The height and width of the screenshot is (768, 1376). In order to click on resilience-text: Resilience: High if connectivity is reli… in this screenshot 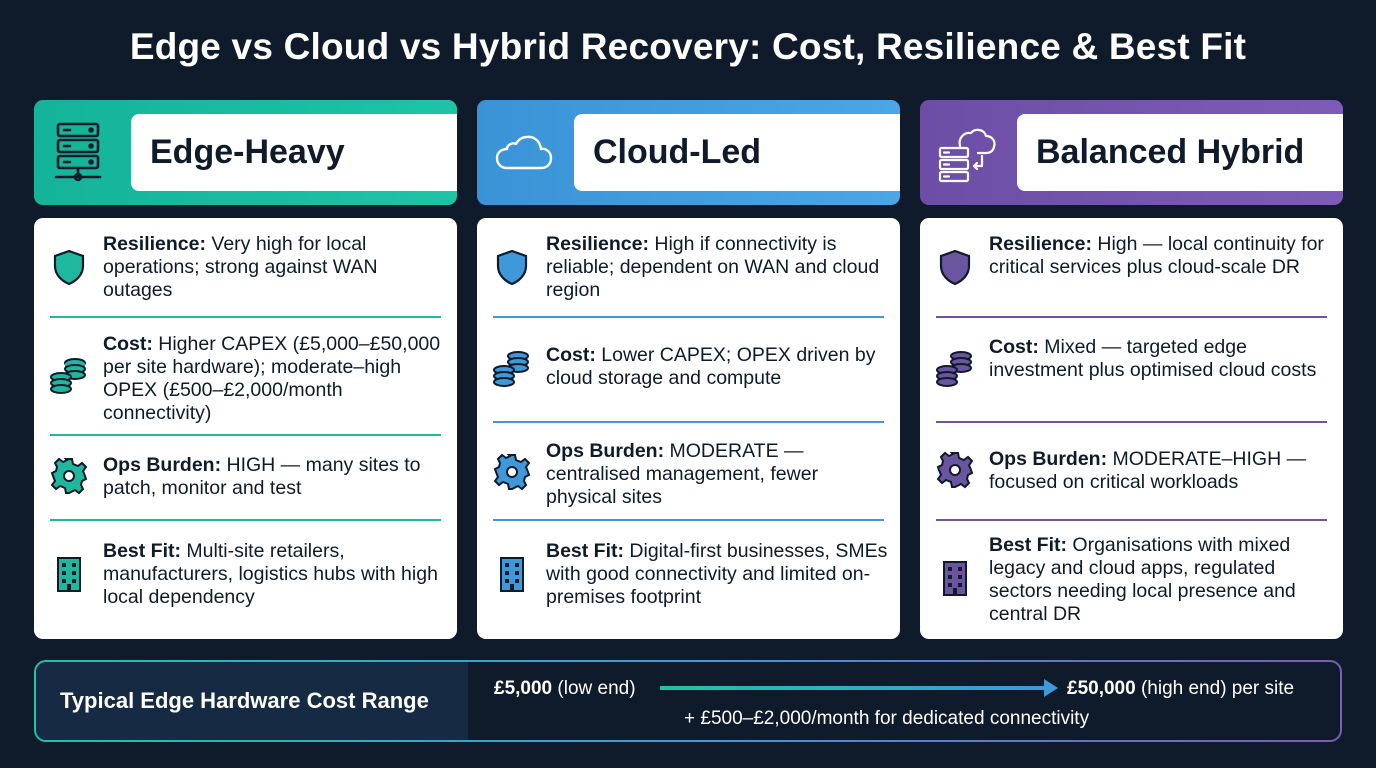, I will do `click(713, 267)`.